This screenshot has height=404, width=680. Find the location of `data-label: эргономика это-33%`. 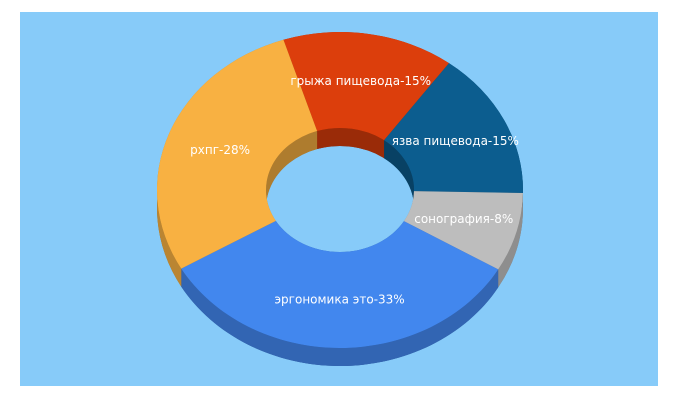

data-label: эргономика это-33% is located at coordinates (339, 299).